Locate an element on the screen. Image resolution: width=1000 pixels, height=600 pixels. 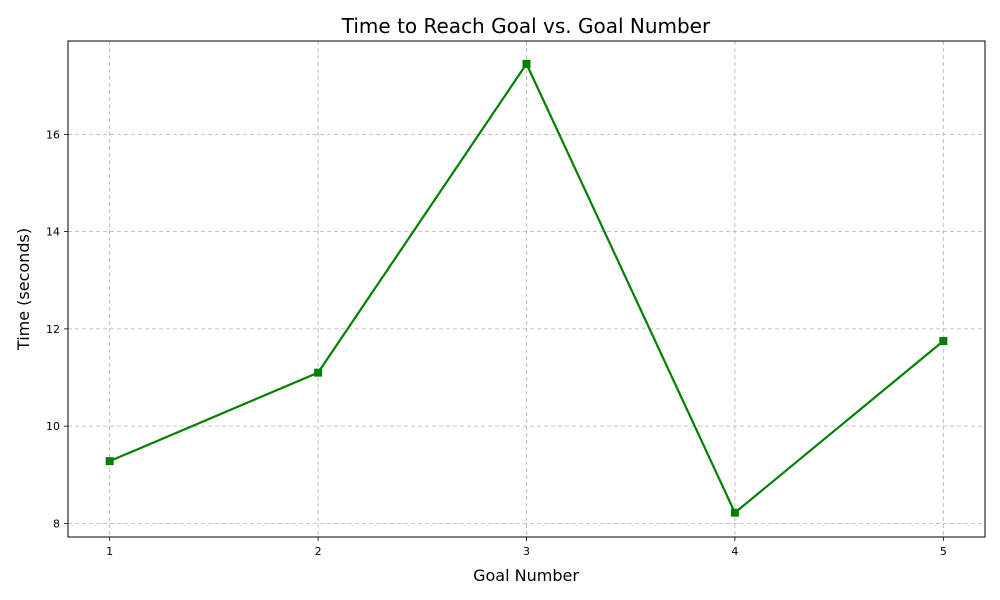
x-axis-ticks: 1 2 3 4 5 is located at coordinates (526, 547).